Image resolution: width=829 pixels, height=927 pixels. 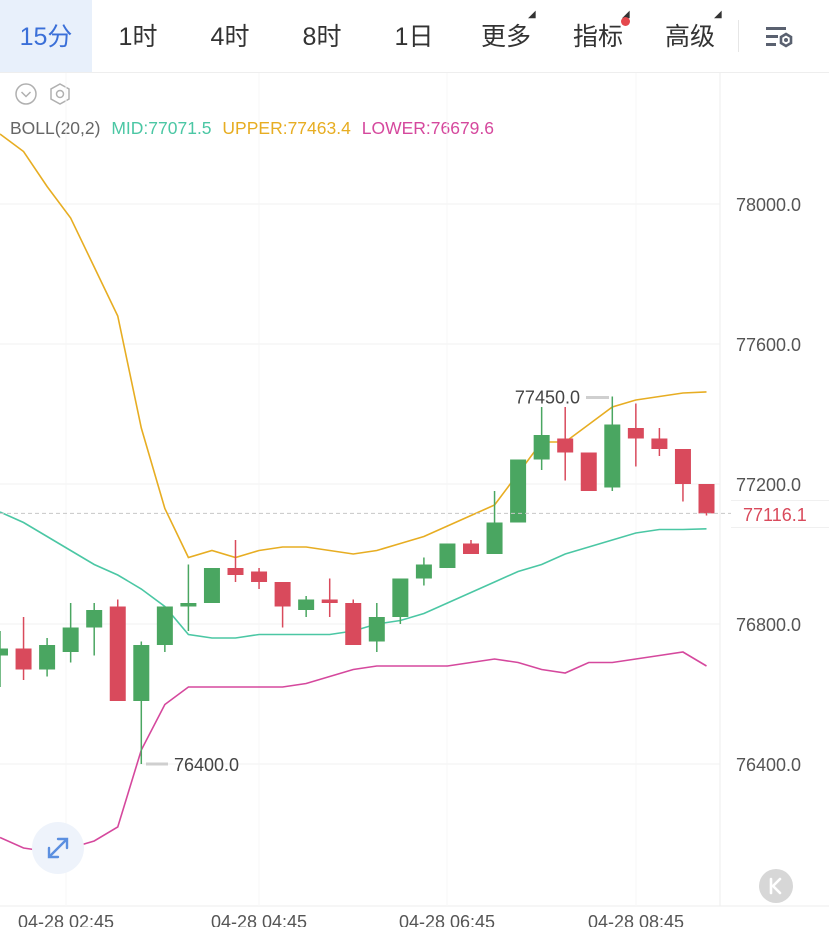 I want to click on chart-settings-button, so click(x=782, y=37).